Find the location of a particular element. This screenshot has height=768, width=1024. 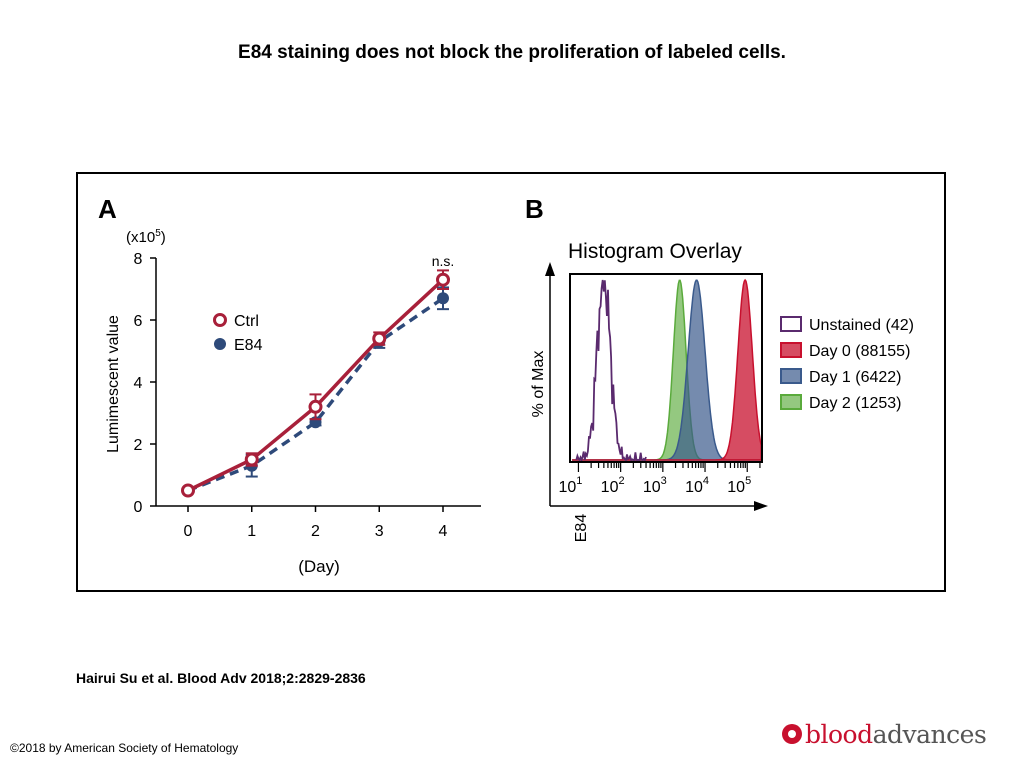

y-multiplier-label: (x105) is located at coordinates (146, 237).